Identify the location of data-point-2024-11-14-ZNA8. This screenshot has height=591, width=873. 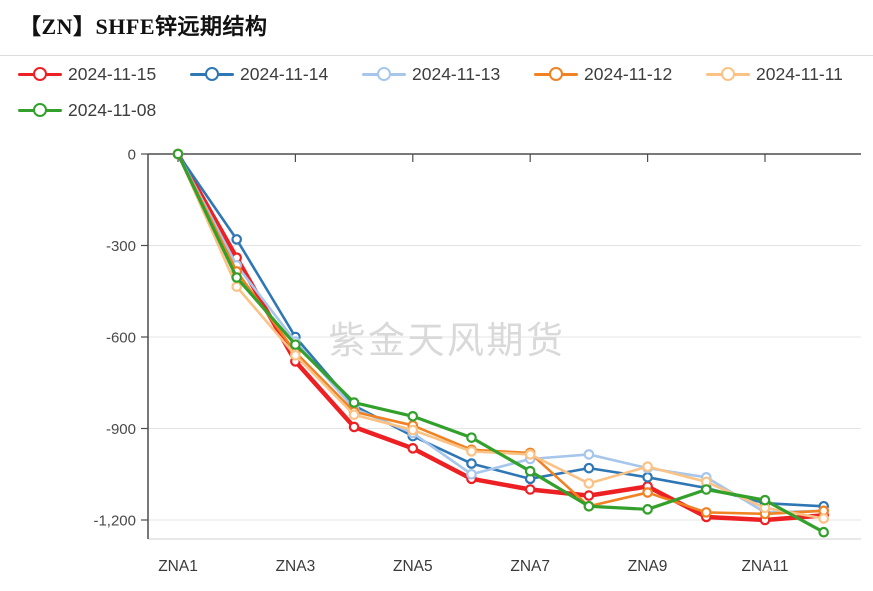
(589, 468).